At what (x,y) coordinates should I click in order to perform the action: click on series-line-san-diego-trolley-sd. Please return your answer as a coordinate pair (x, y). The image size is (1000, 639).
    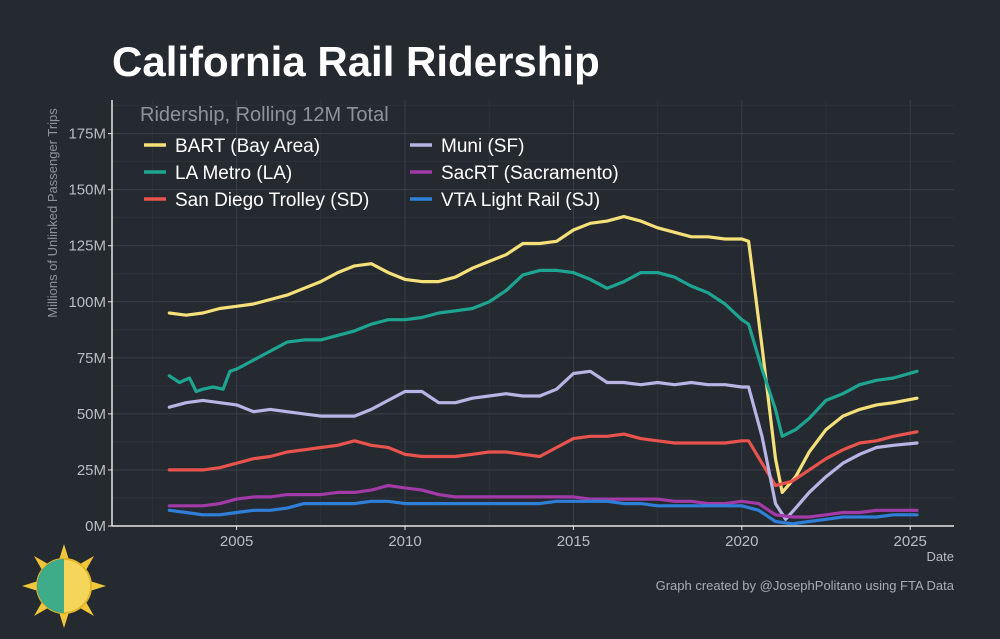
    Looking at the image, I should click on (543, 459).